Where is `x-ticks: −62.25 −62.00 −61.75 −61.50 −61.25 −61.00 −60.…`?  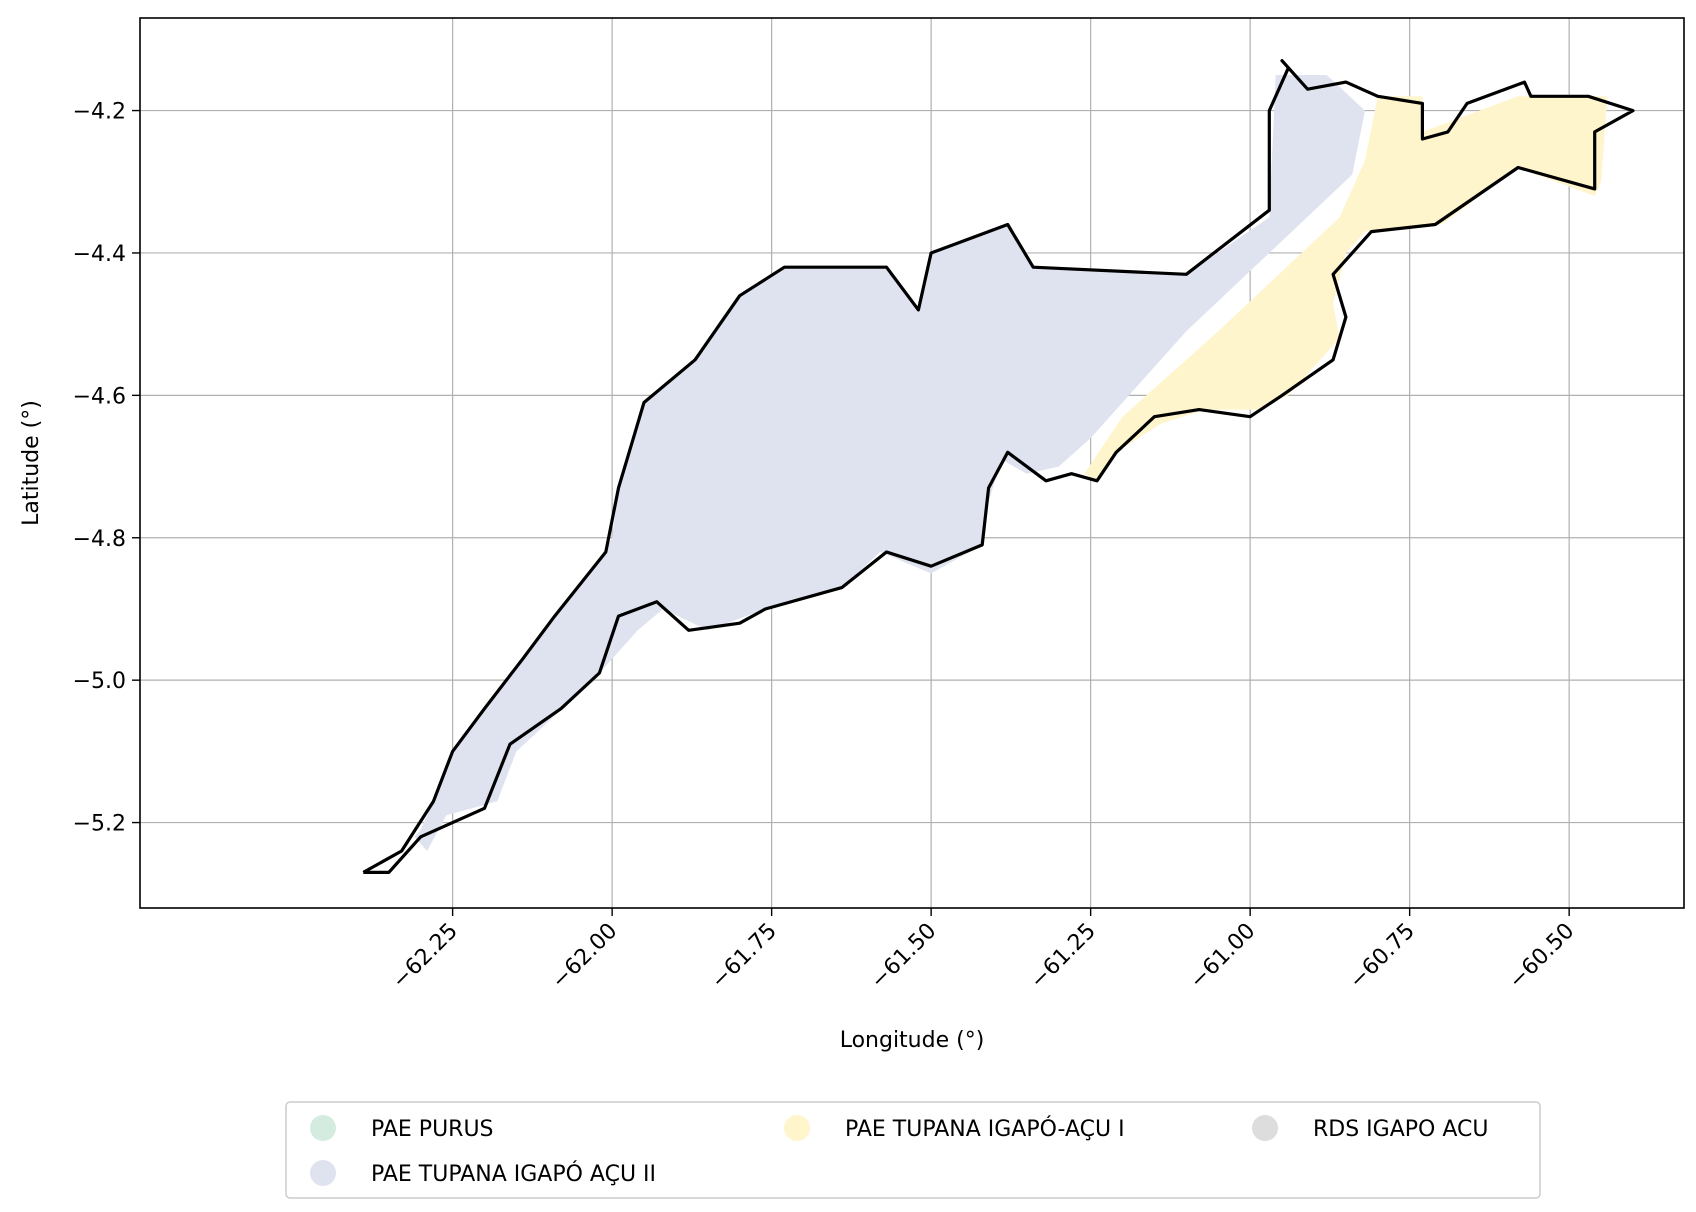 x-ticks: −62.25 −62.00 −61.75 −61.50 −61.25 −61.00 −60.… is located at coordinates (983, 951).